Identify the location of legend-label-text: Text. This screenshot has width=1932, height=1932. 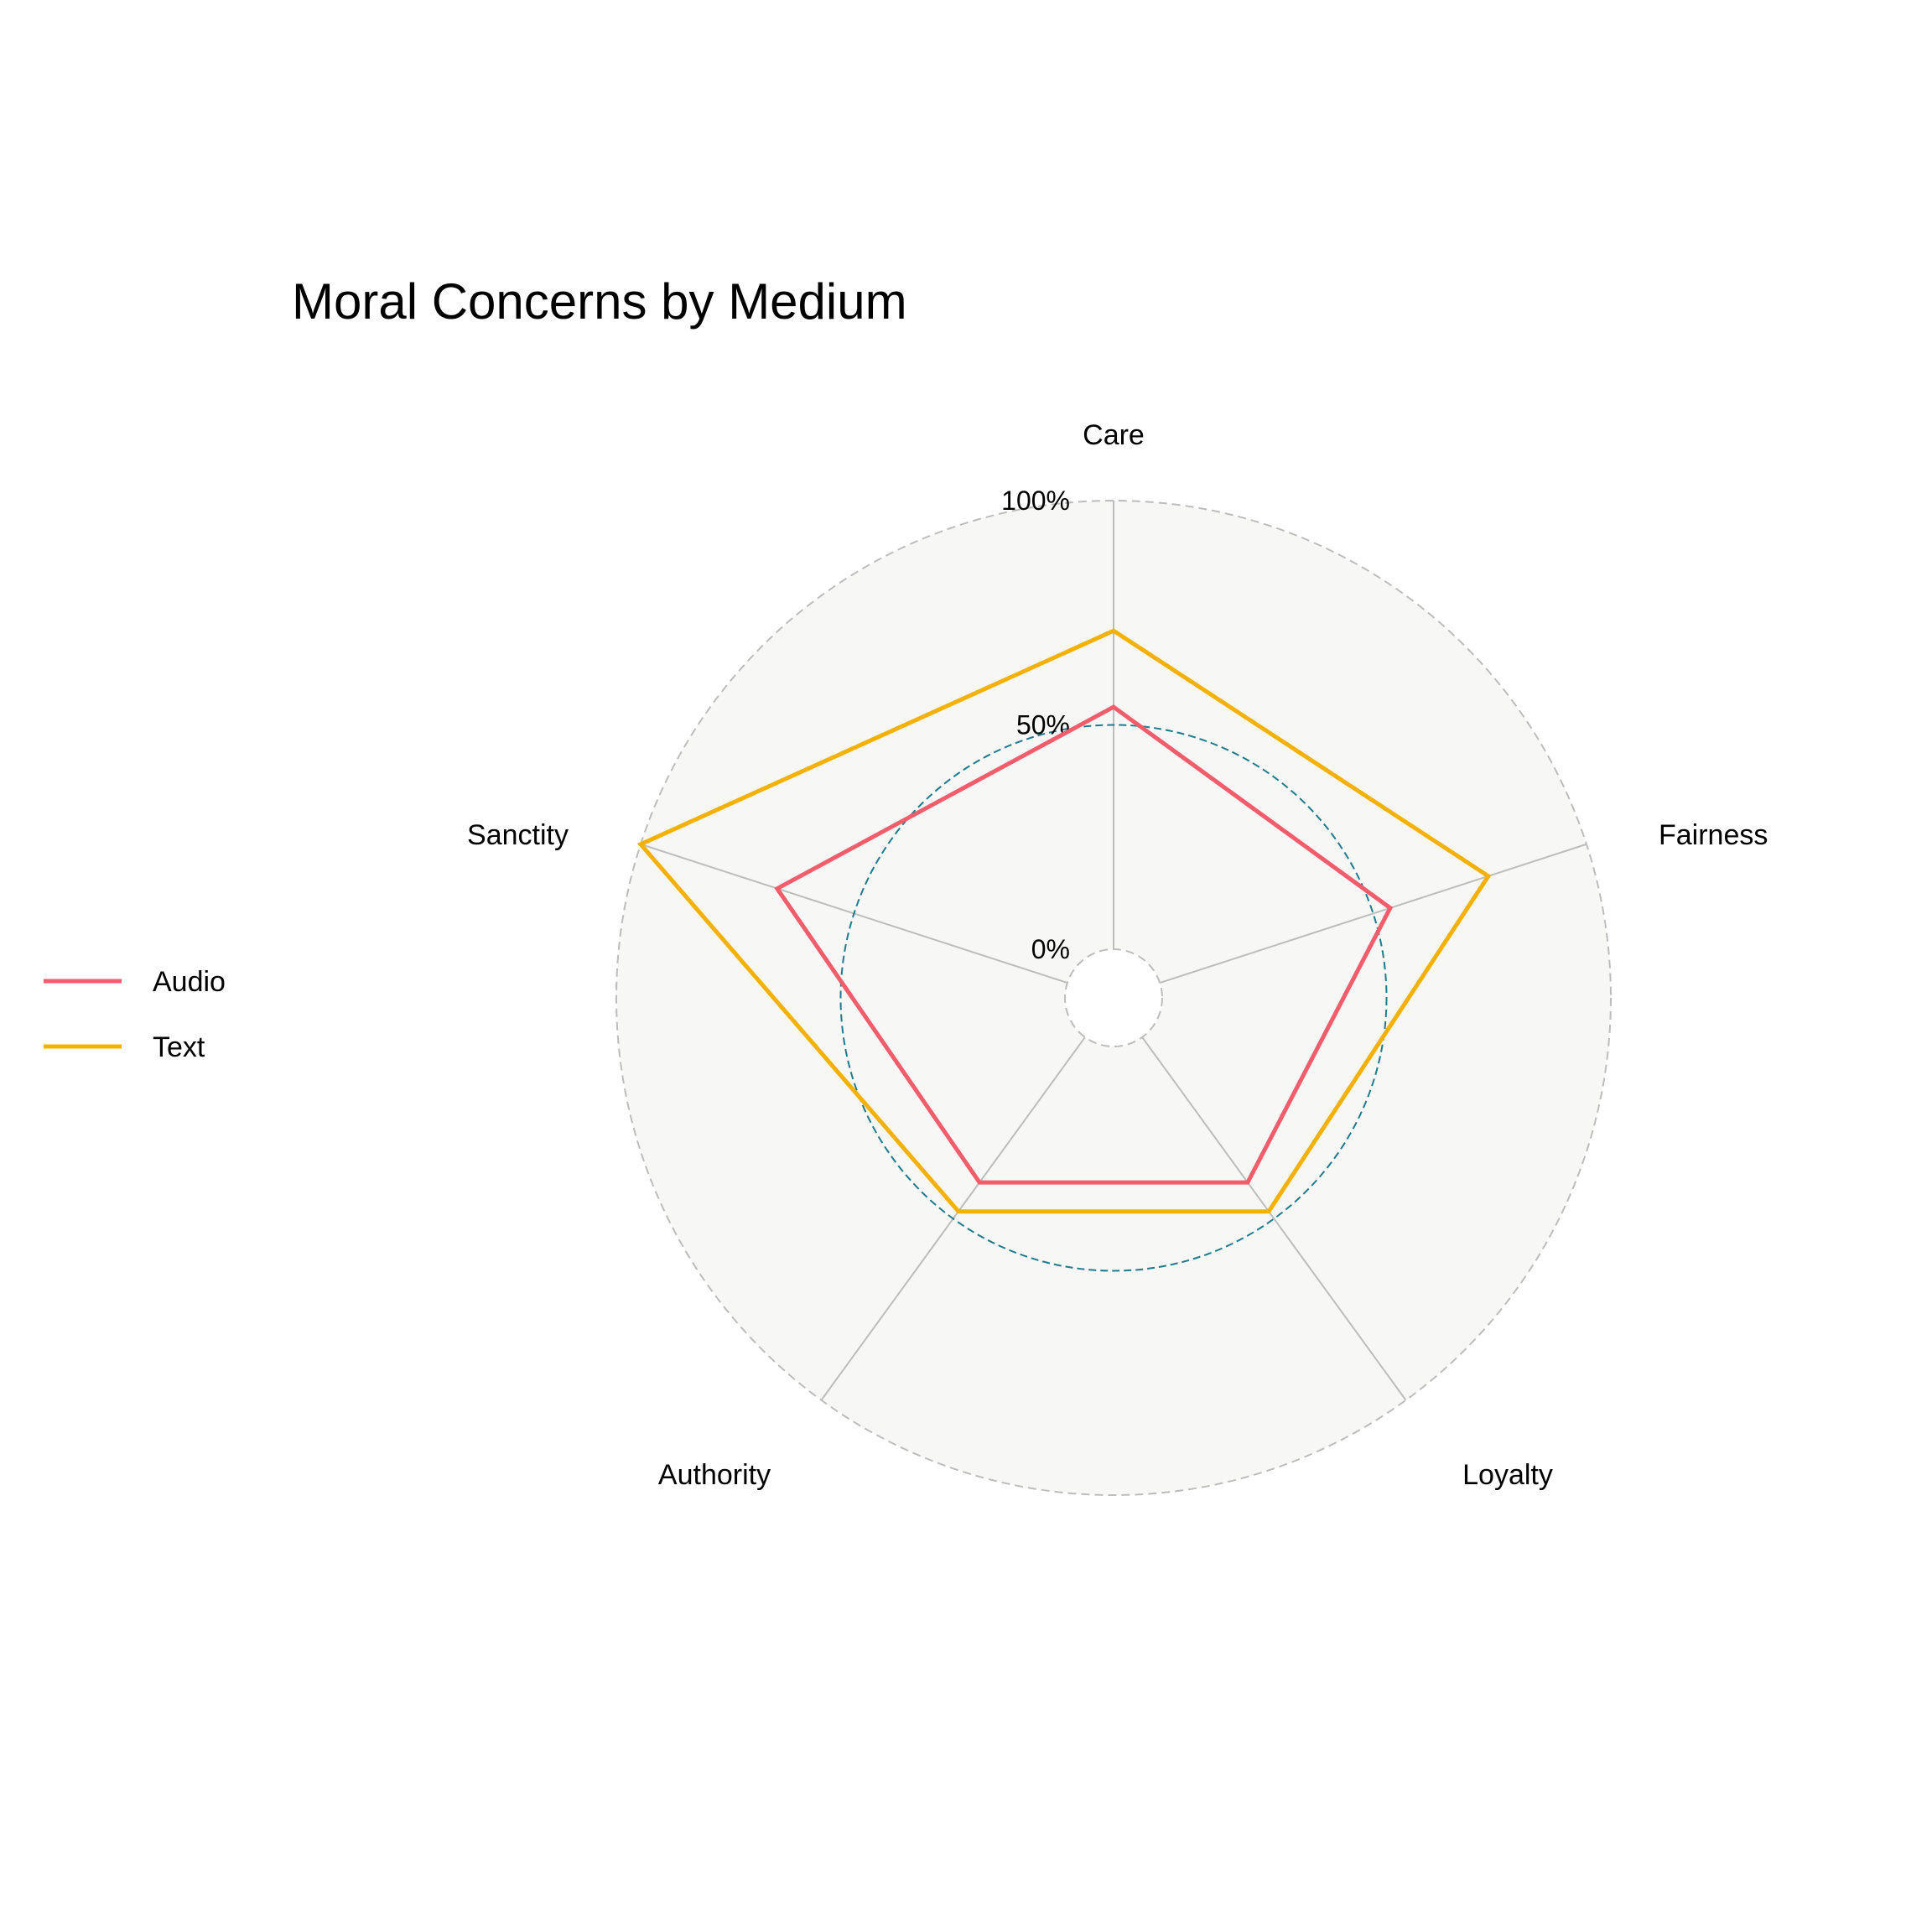
(179, 1047).